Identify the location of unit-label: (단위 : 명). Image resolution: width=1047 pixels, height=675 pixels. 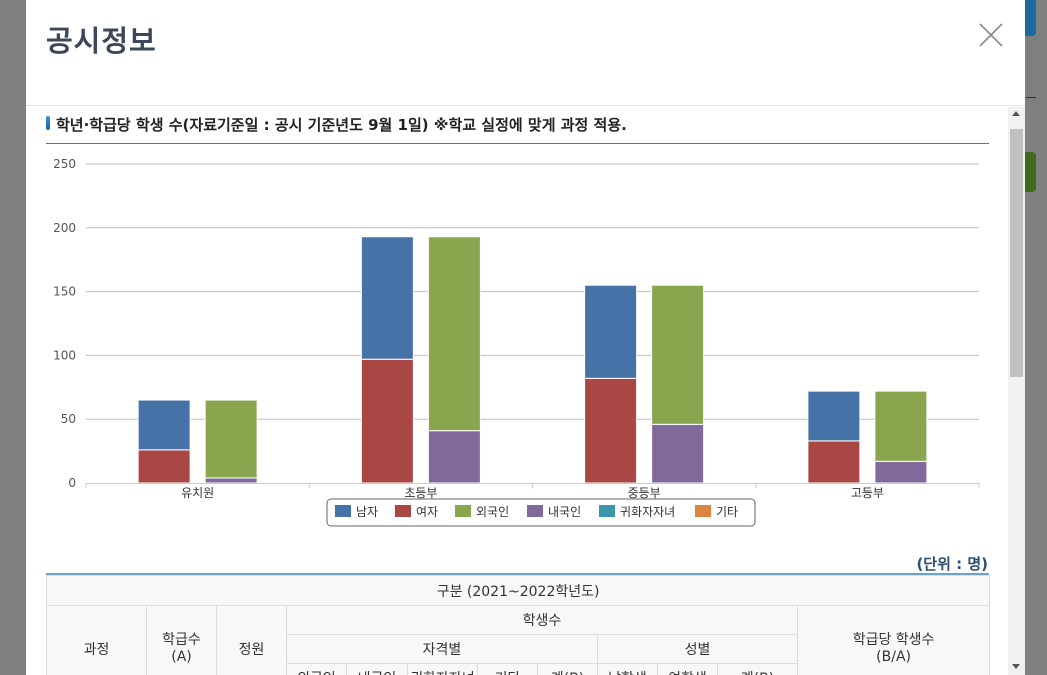
(952, 564).